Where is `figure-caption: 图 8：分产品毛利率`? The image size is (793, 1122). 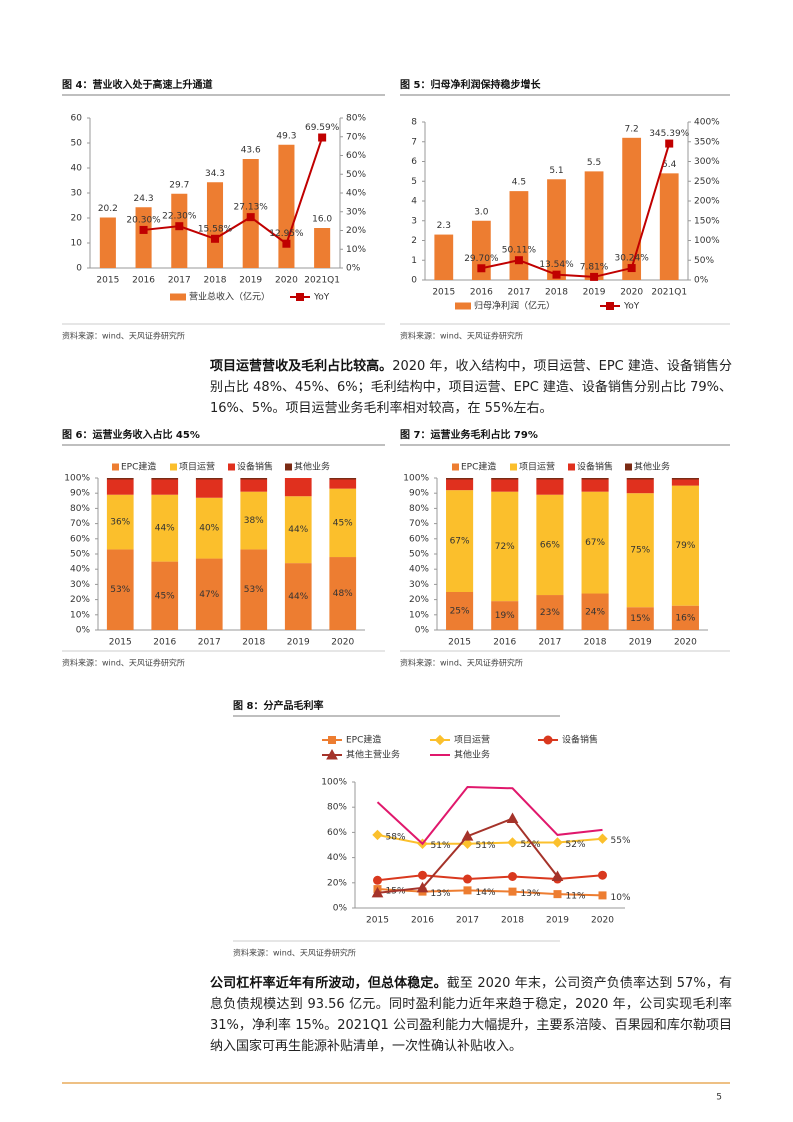 figure-caption: 图 8：分产品毛利率 is located at coordinates (278, 705).